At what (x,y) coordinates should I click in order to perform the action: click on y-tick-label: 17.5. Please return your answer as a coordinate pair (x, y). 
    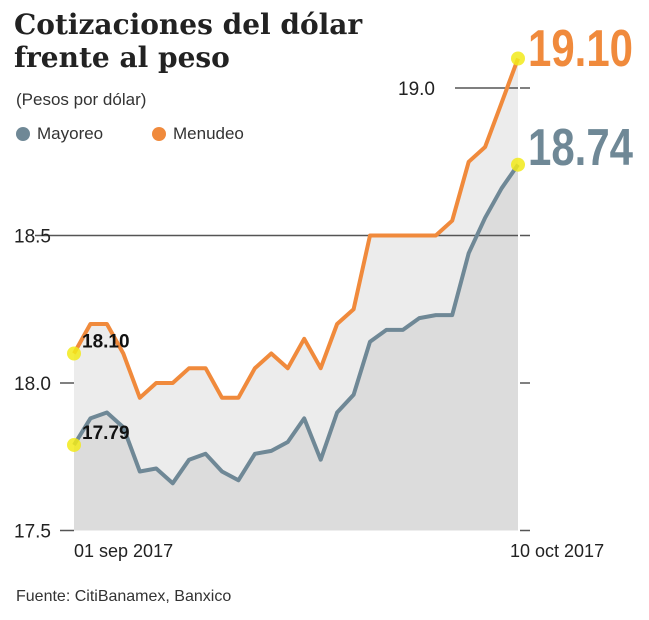
    Looking at the image, I should click on (32, 532).